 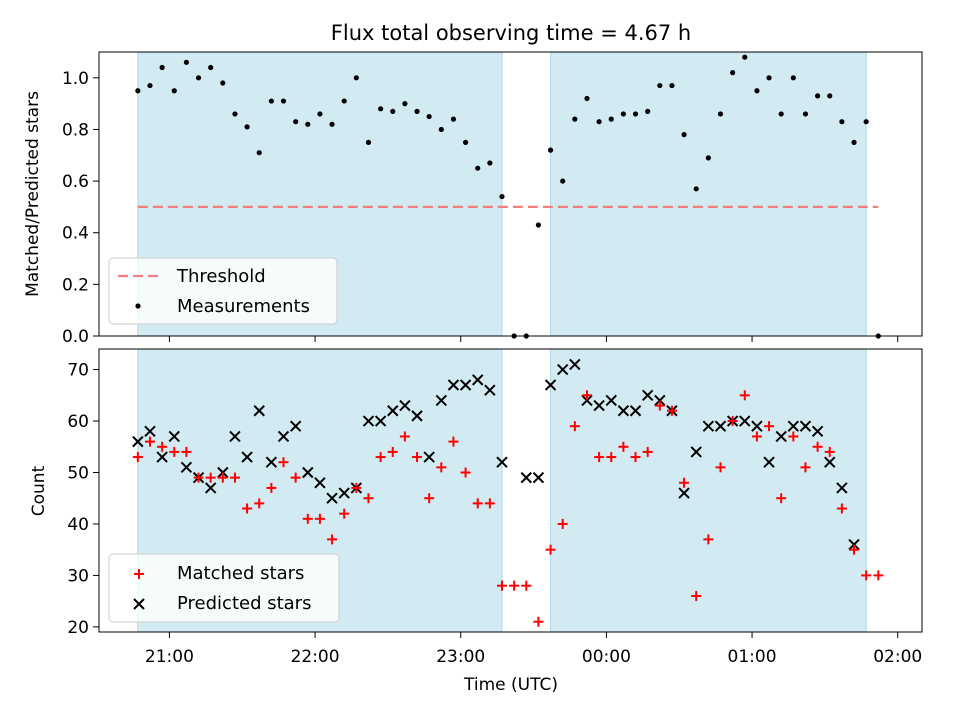 I want to click on legend-matched-swatch, so click(x=139, y=574).